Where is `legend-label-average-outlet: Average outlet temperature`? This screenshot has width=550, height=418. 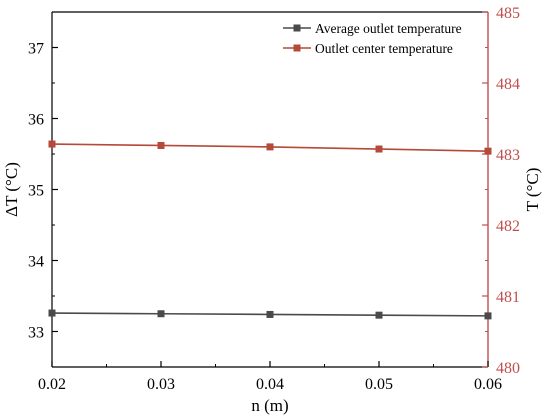 legend-label-average-outlet: Average outlet temperature is located at coordinates (388, 28).